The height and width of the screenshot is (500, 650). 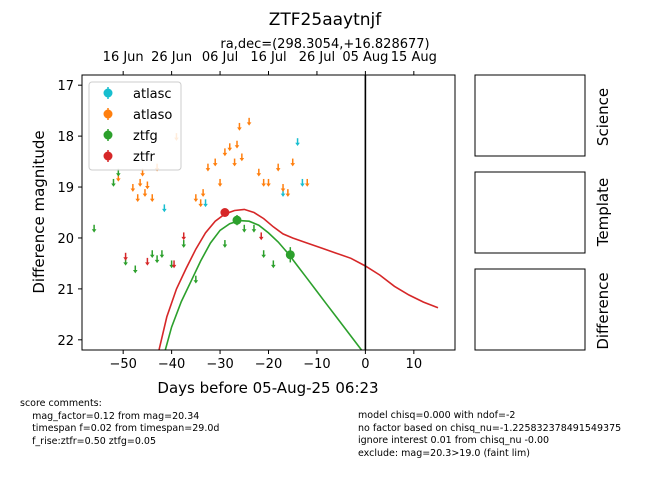 What do you see at coordinates (152, 115) in the screenshot?
I see `legend-label: atlaso` at bounding box center [152, 115].